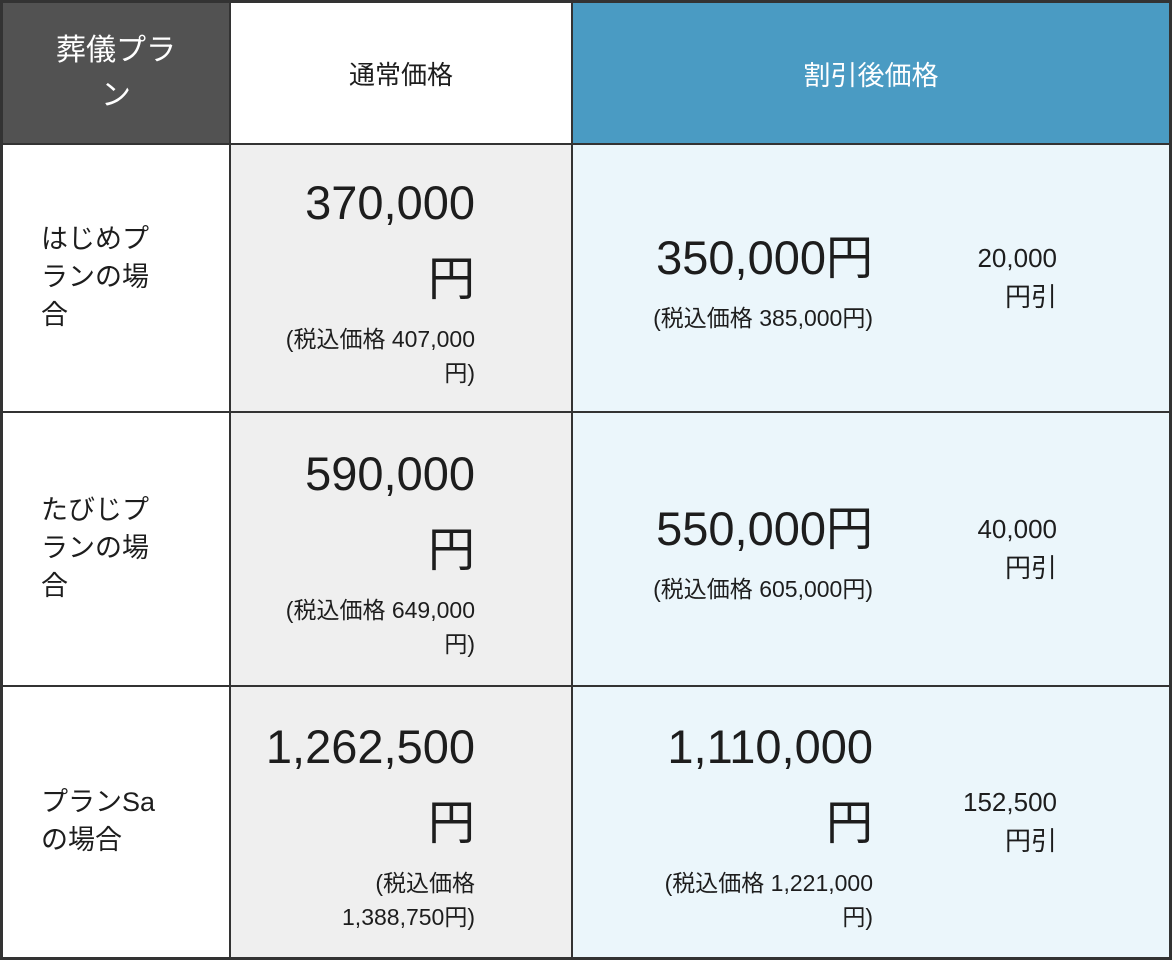 The image size is (1172, 960). Describe the element at coordinates (370, 784) in the screenshot. I see `normal-price-amount: 1,262,500 円` at that location.